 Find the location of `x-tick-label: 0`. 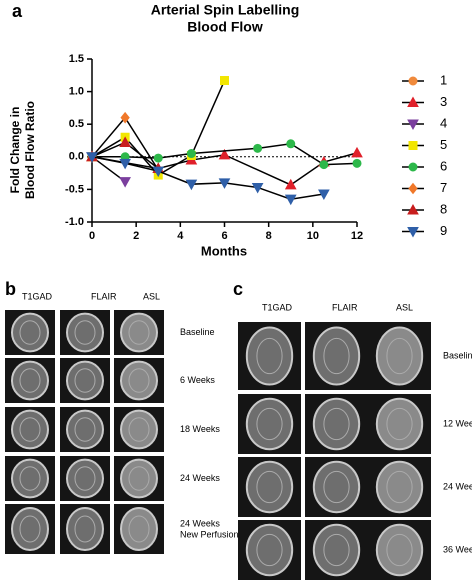

x-tick-label: 0 is located at coordinates (92, 236).